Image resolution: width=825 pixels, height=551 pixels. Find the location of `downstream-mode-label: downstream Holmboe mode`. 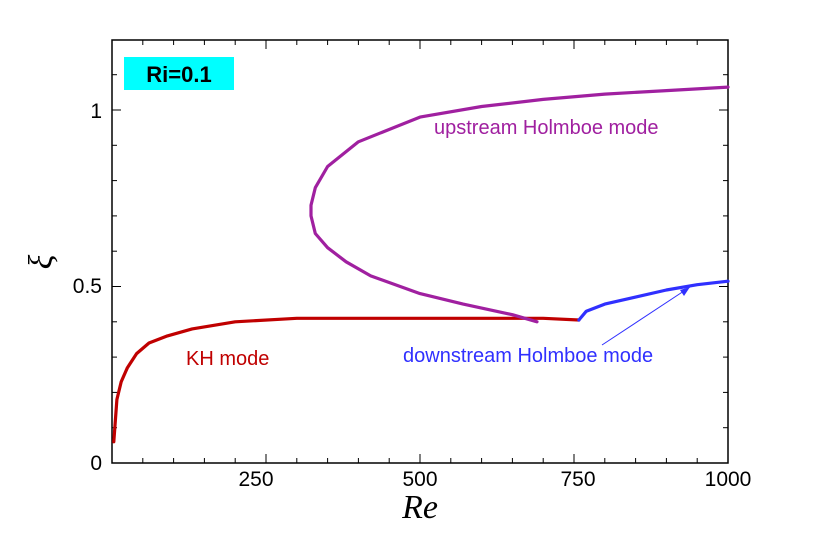

downstream-mode-label: downstream Holmboe mode is located at coordinates (528, 356).